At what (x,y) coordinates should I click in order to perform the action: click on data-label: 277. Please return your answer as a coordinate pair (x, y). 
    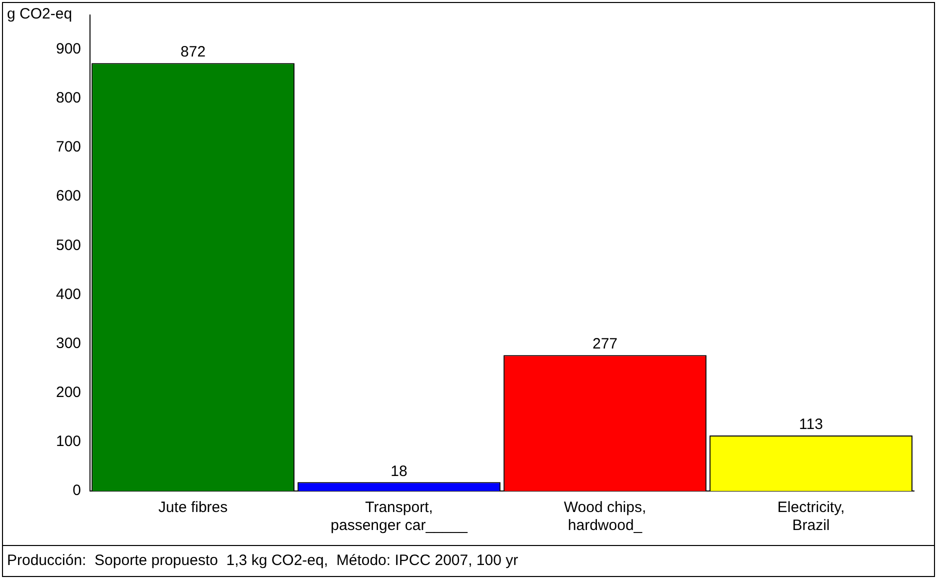
    Looking at the image, I should click on (605, 344).